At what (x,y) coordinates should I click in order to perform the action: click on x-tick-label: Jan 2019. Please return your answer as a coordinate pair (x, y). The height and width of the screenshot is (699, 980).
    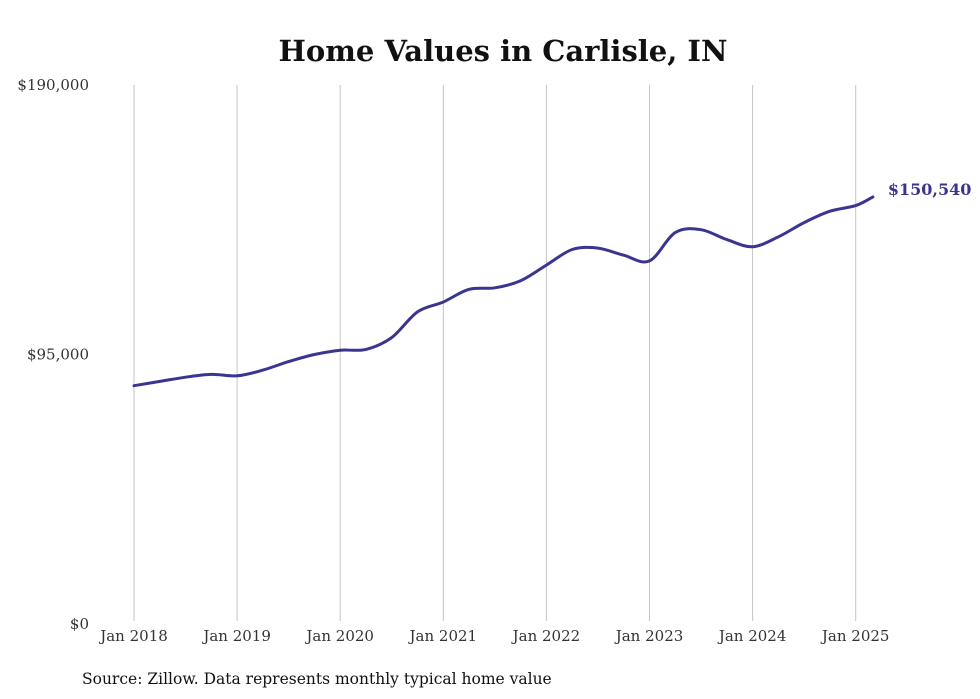
    Looking at the image, I should click on (236, 636).